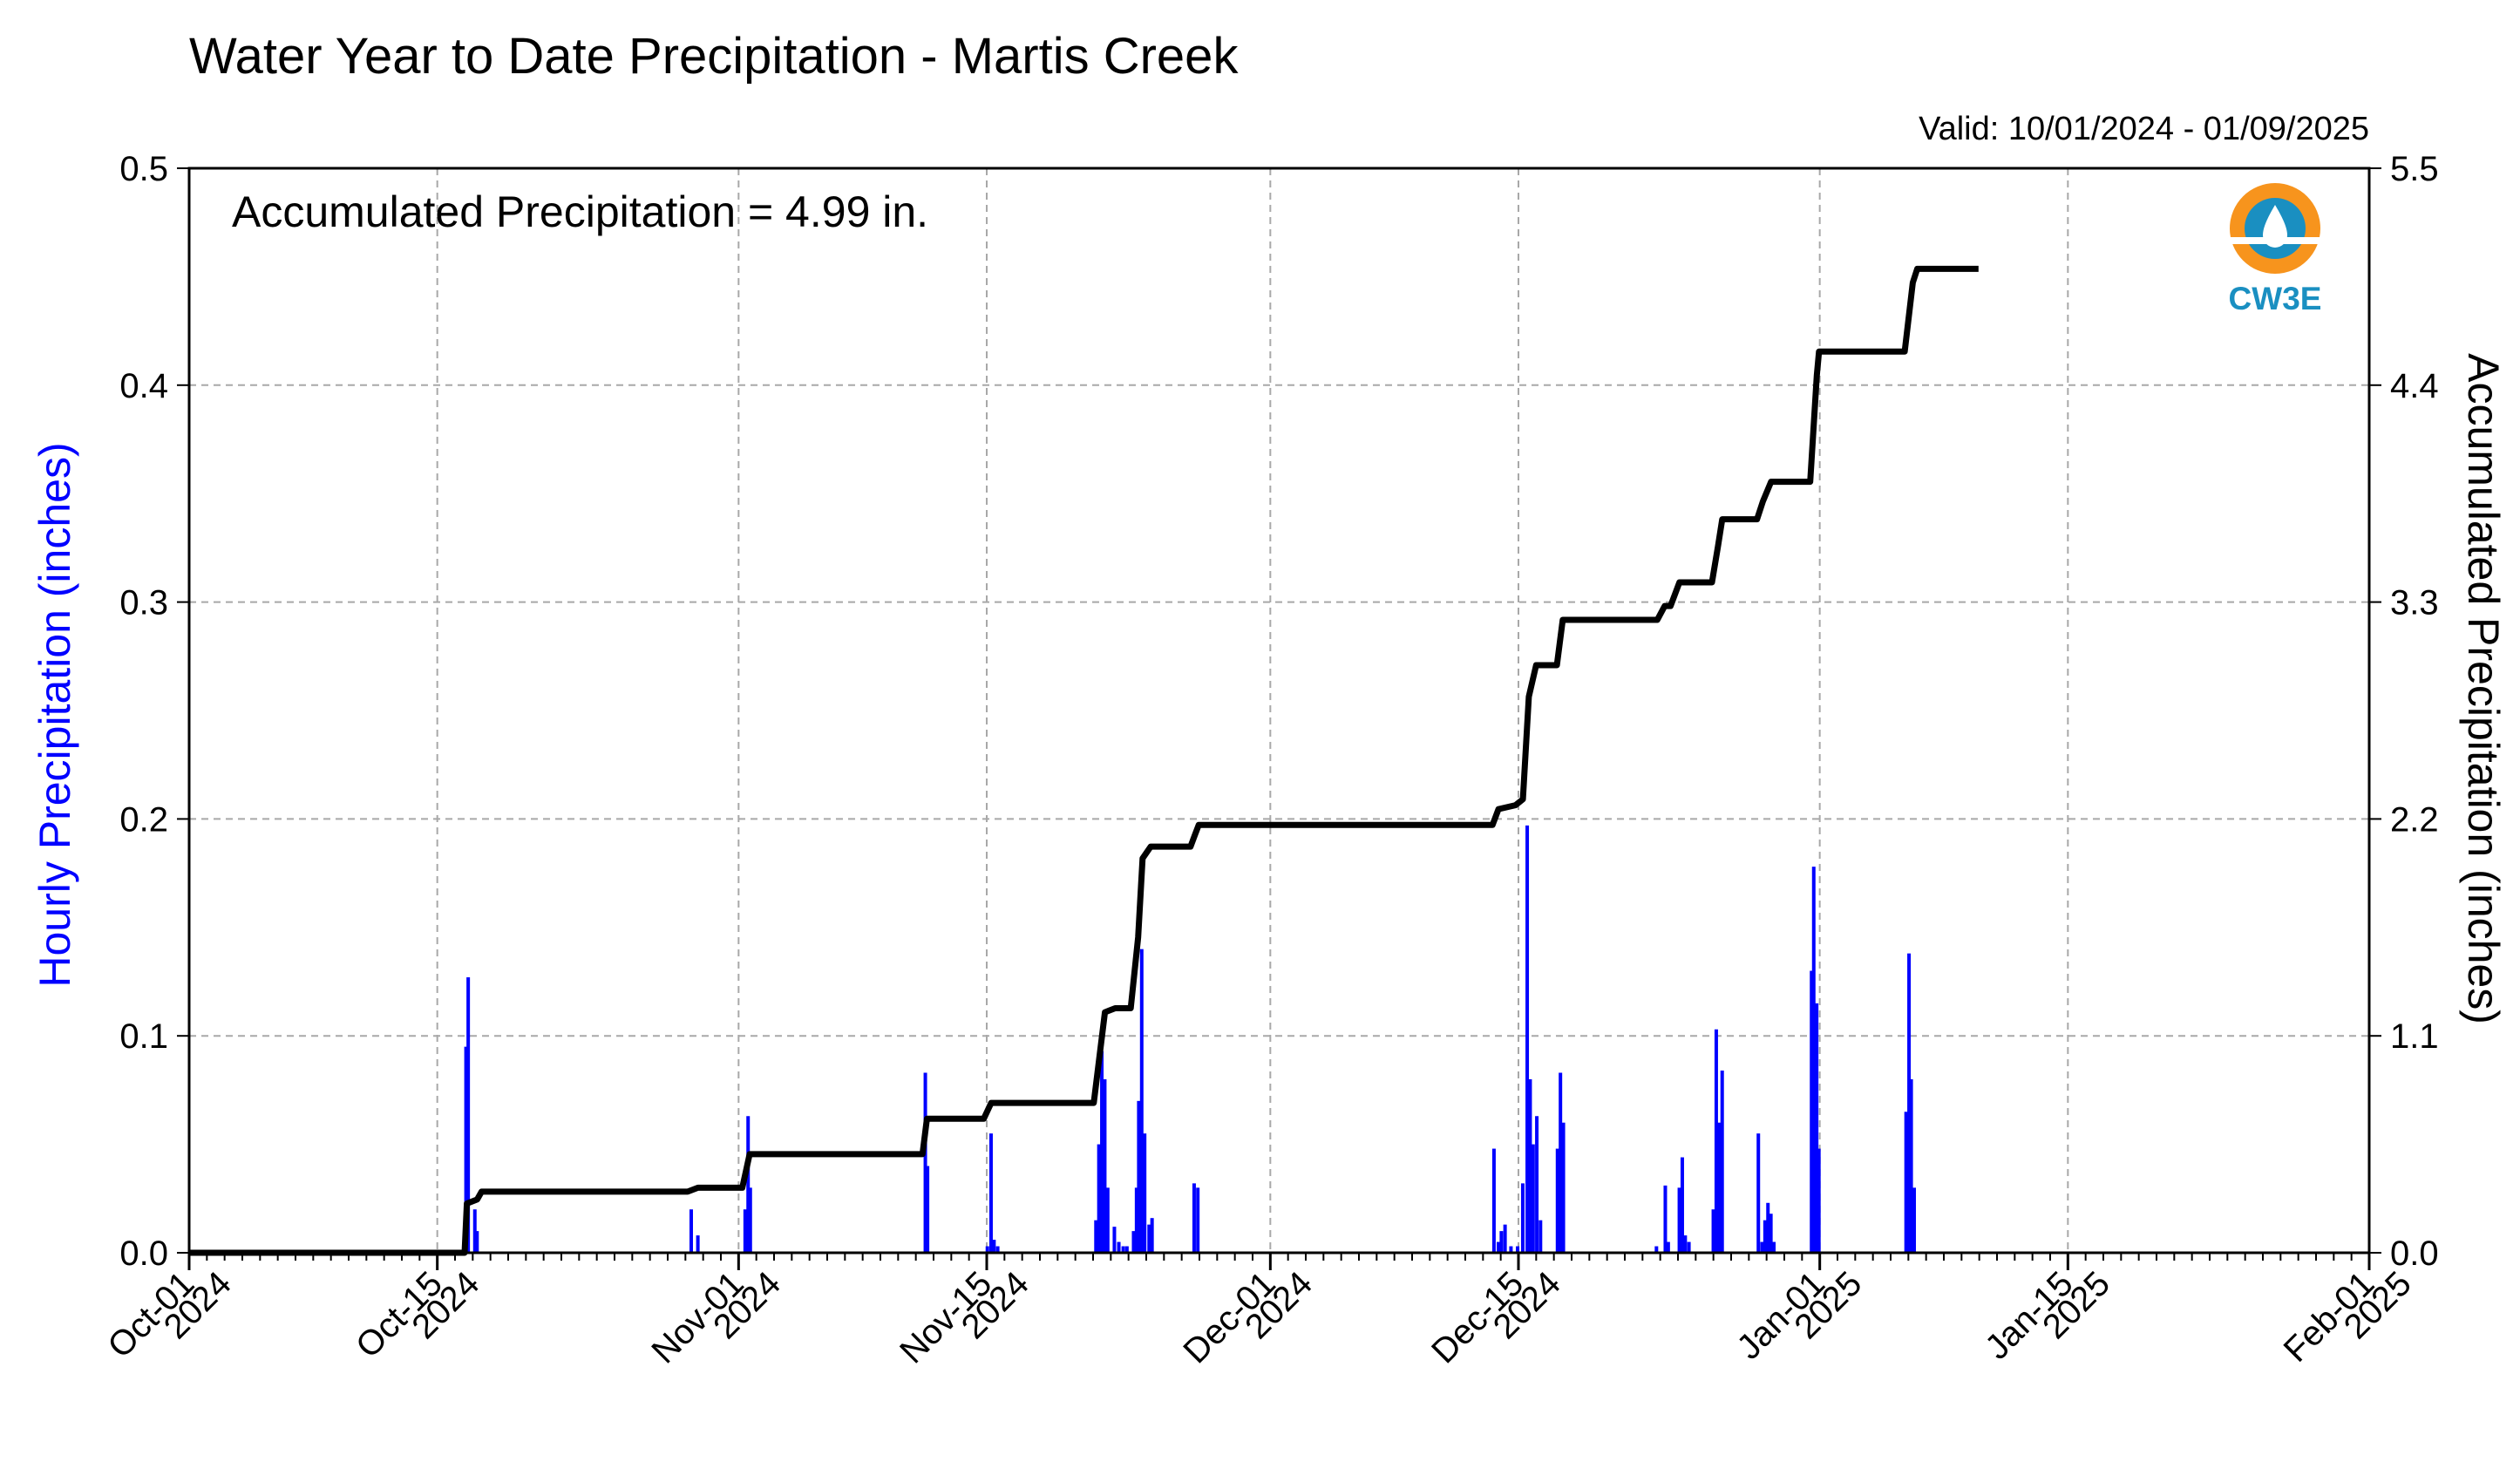  I want to click on y-left-tick-label: 0.2, so click(143, 819).